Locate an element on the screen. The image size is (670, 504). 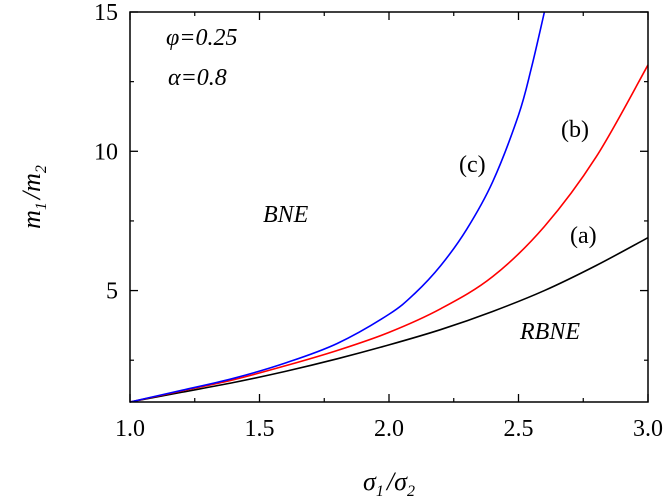
y-tick-label: 5 is located at coordinates (112, 292).